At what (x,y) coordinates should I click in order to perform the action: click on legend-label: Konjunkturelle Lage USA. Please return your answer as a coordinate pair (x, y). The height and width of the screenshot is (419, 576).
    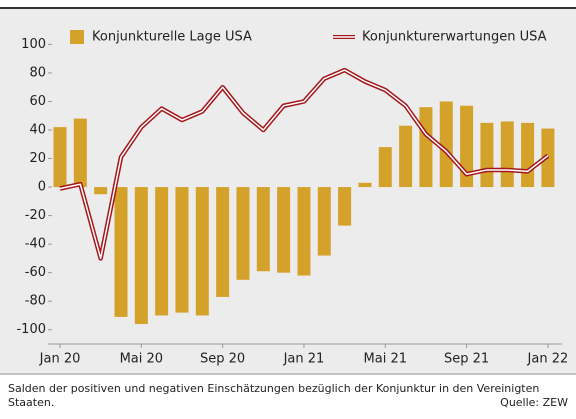
    Looking at the image, I should click on (172, 37).